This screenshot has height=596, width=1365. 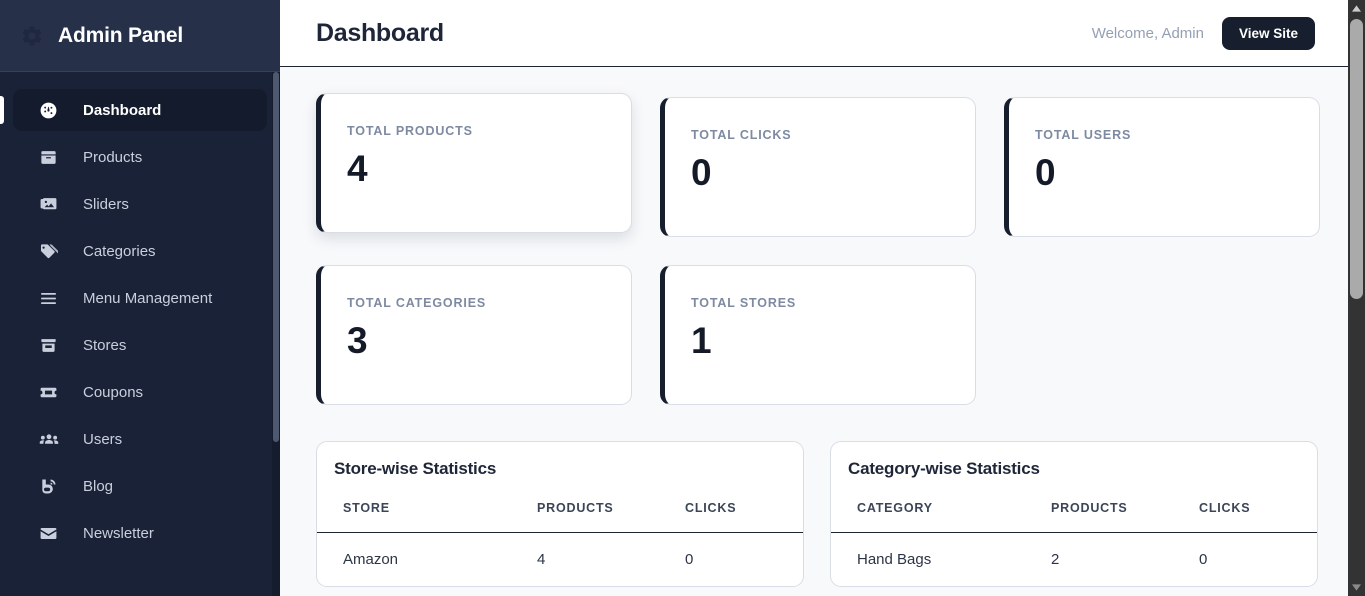 I want to click on sidebar-item-stores: Stores, so click(x=140, y=345).